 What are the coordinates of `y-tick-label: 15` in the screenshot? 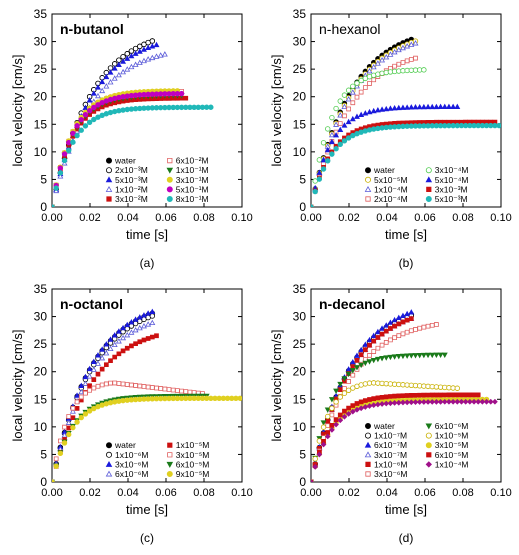 It's located at (300, 399).